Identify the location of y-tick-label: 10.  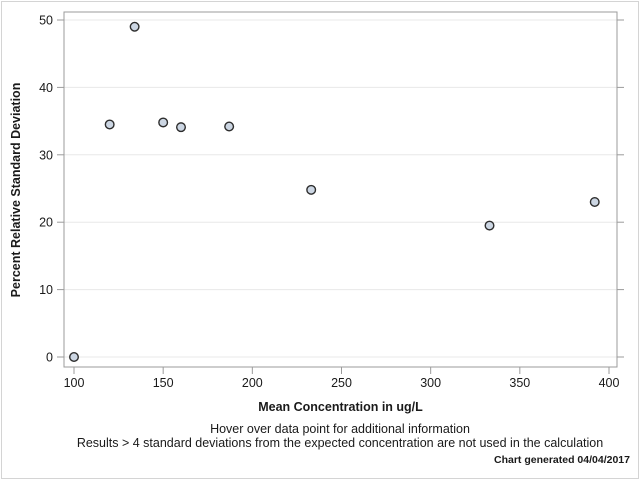
(46, 290).